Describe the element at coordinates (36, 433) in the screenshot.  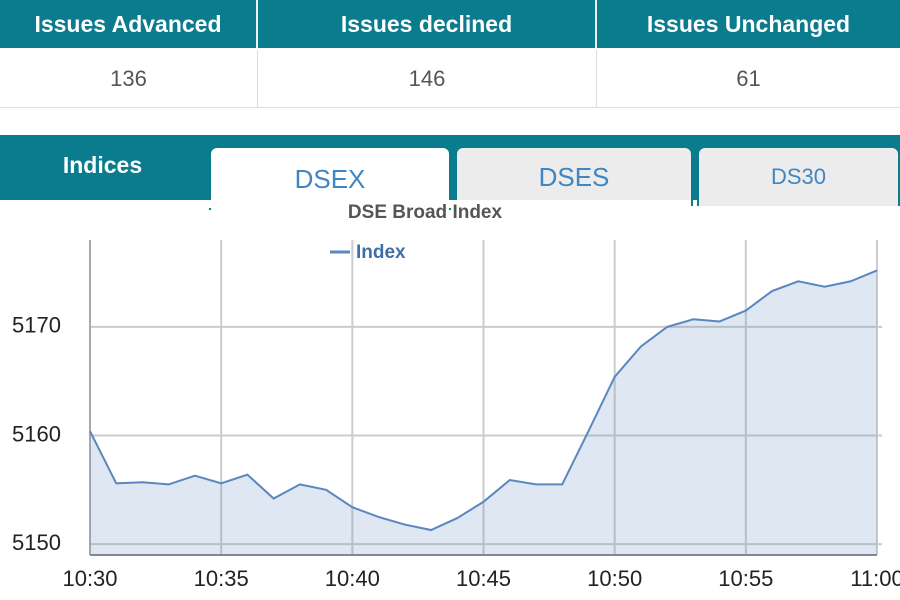
I see `y-tick-label: 5160` at that location.